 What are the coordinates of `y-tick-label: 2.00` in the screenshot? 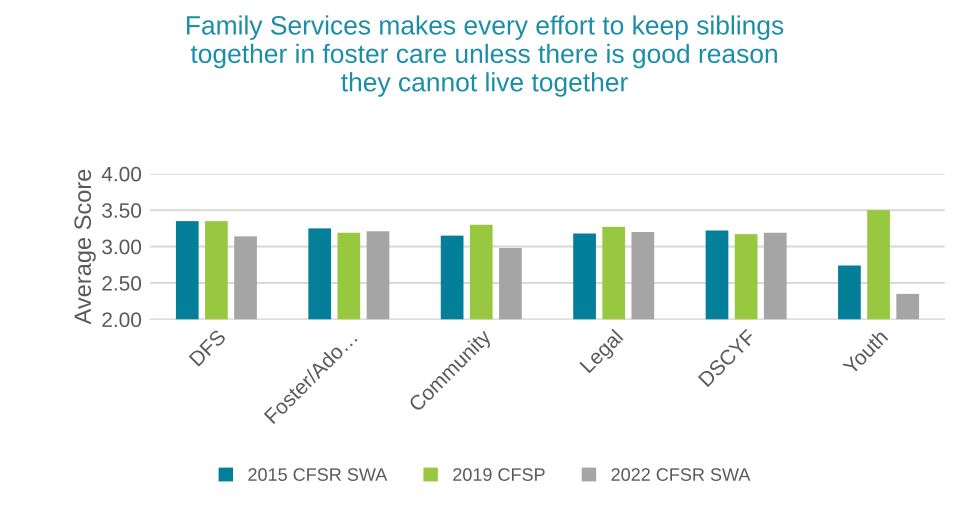 It's located at (122, 320).